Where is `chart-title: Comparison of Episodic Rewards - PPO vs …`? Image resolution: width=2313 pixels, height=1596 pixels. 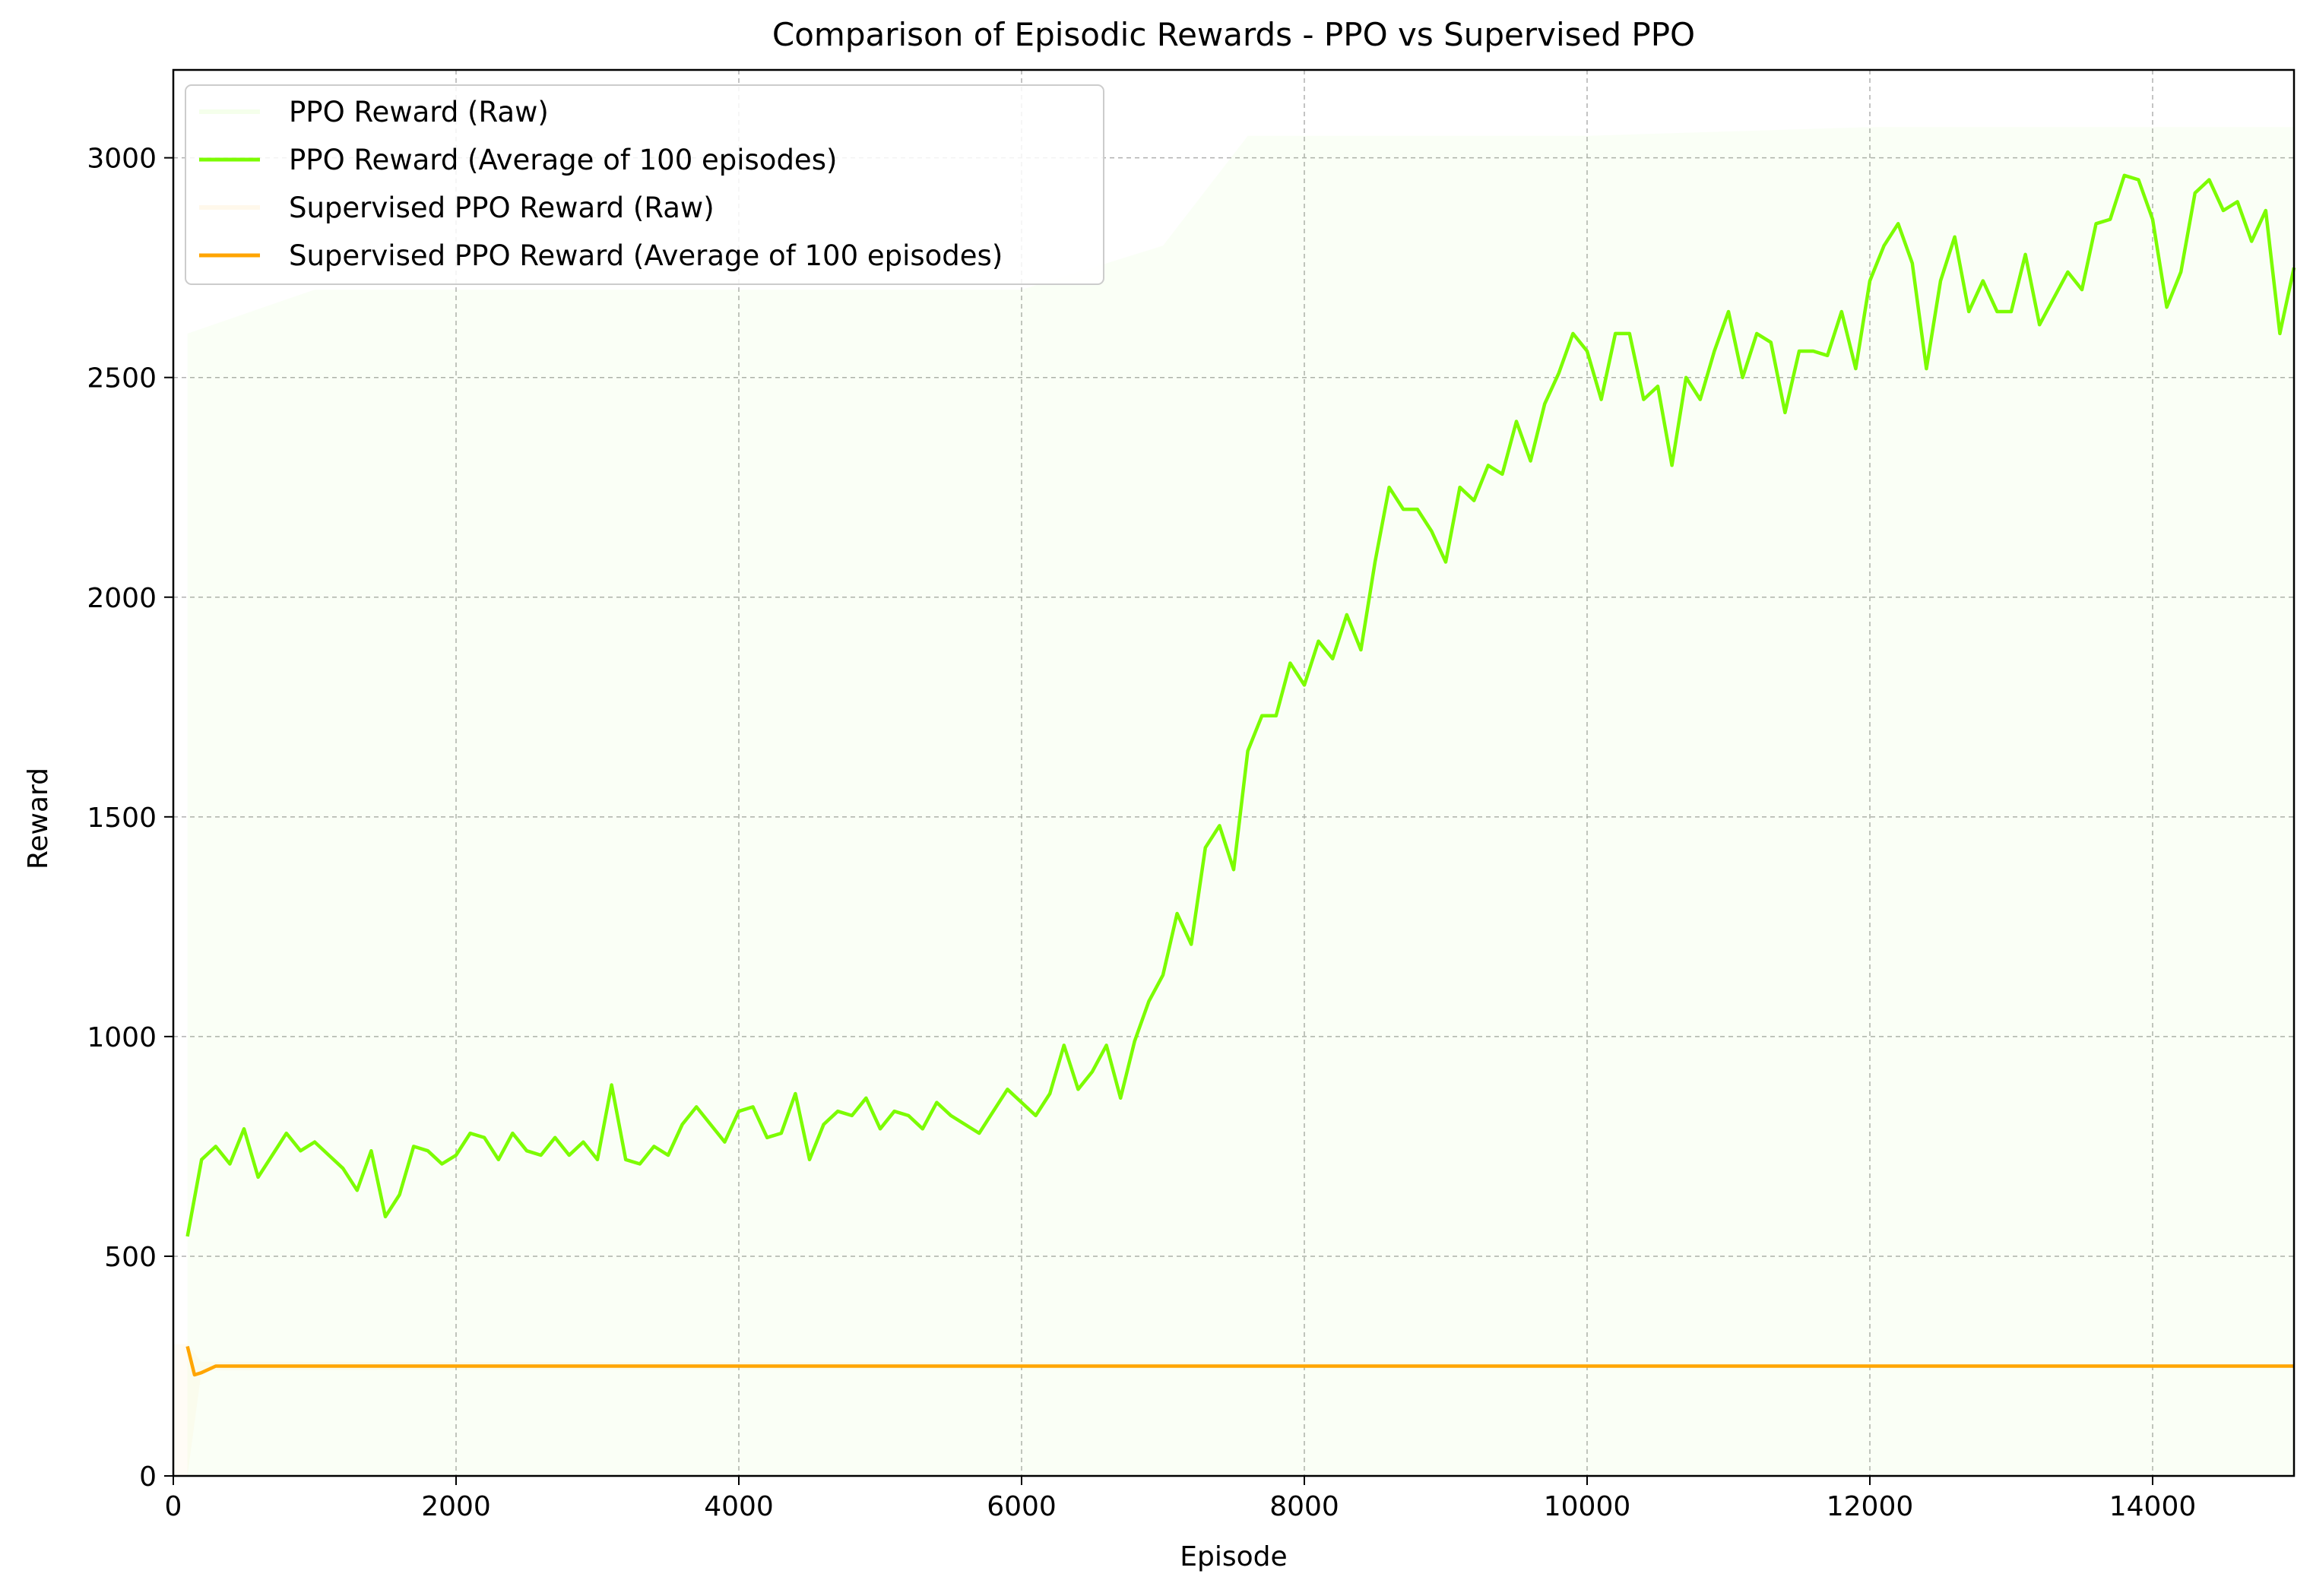 chart-title: Comparison of Episodic Rewards - PPO vs … is located at coordinates (1233, 34).